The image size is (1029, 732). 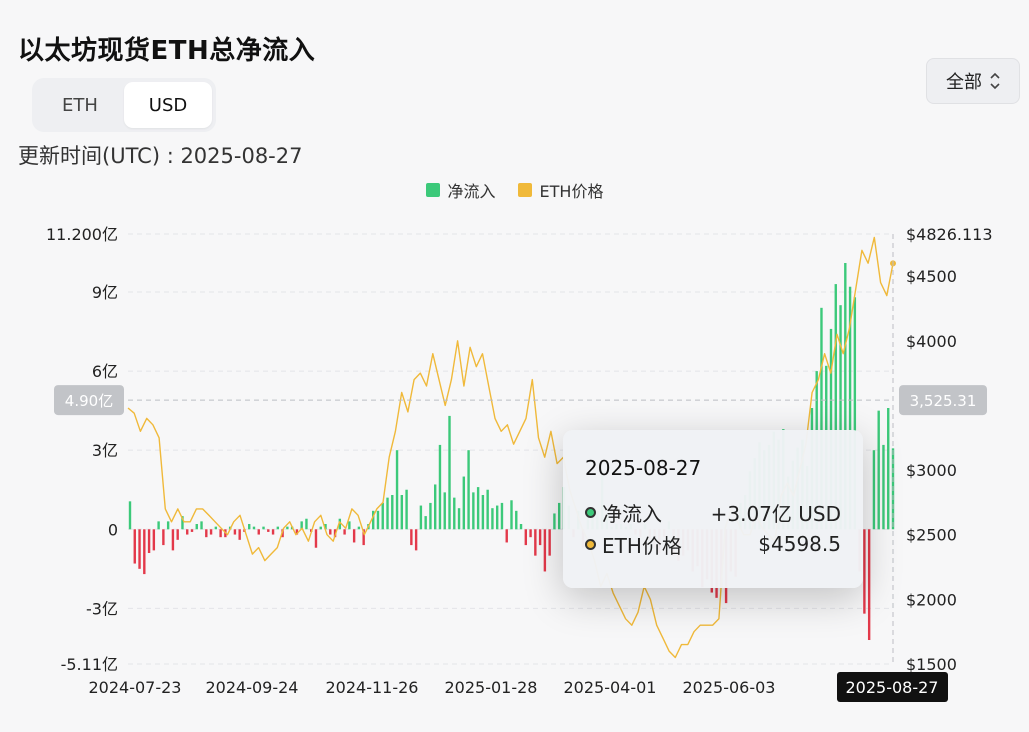 I want to click on y-tick-label: 11.200亿, so click(x=82, y=234).